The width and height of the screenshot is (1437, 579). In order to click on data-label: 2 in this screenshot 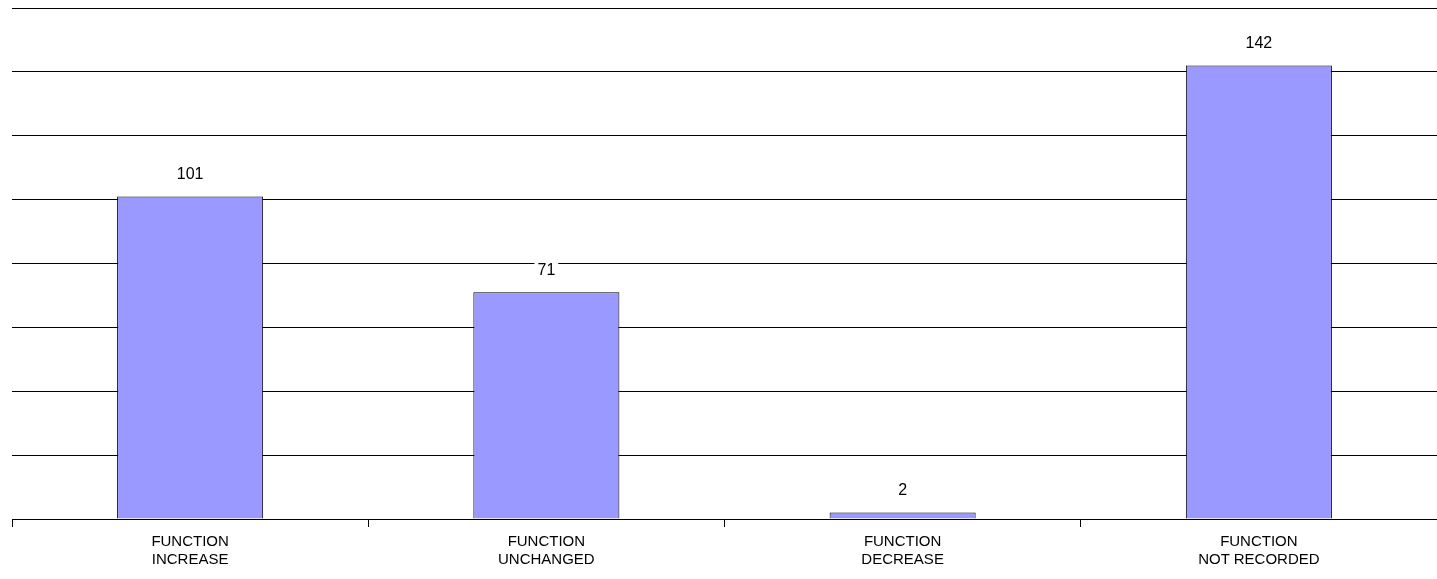, I will do `click(903, 490)`.